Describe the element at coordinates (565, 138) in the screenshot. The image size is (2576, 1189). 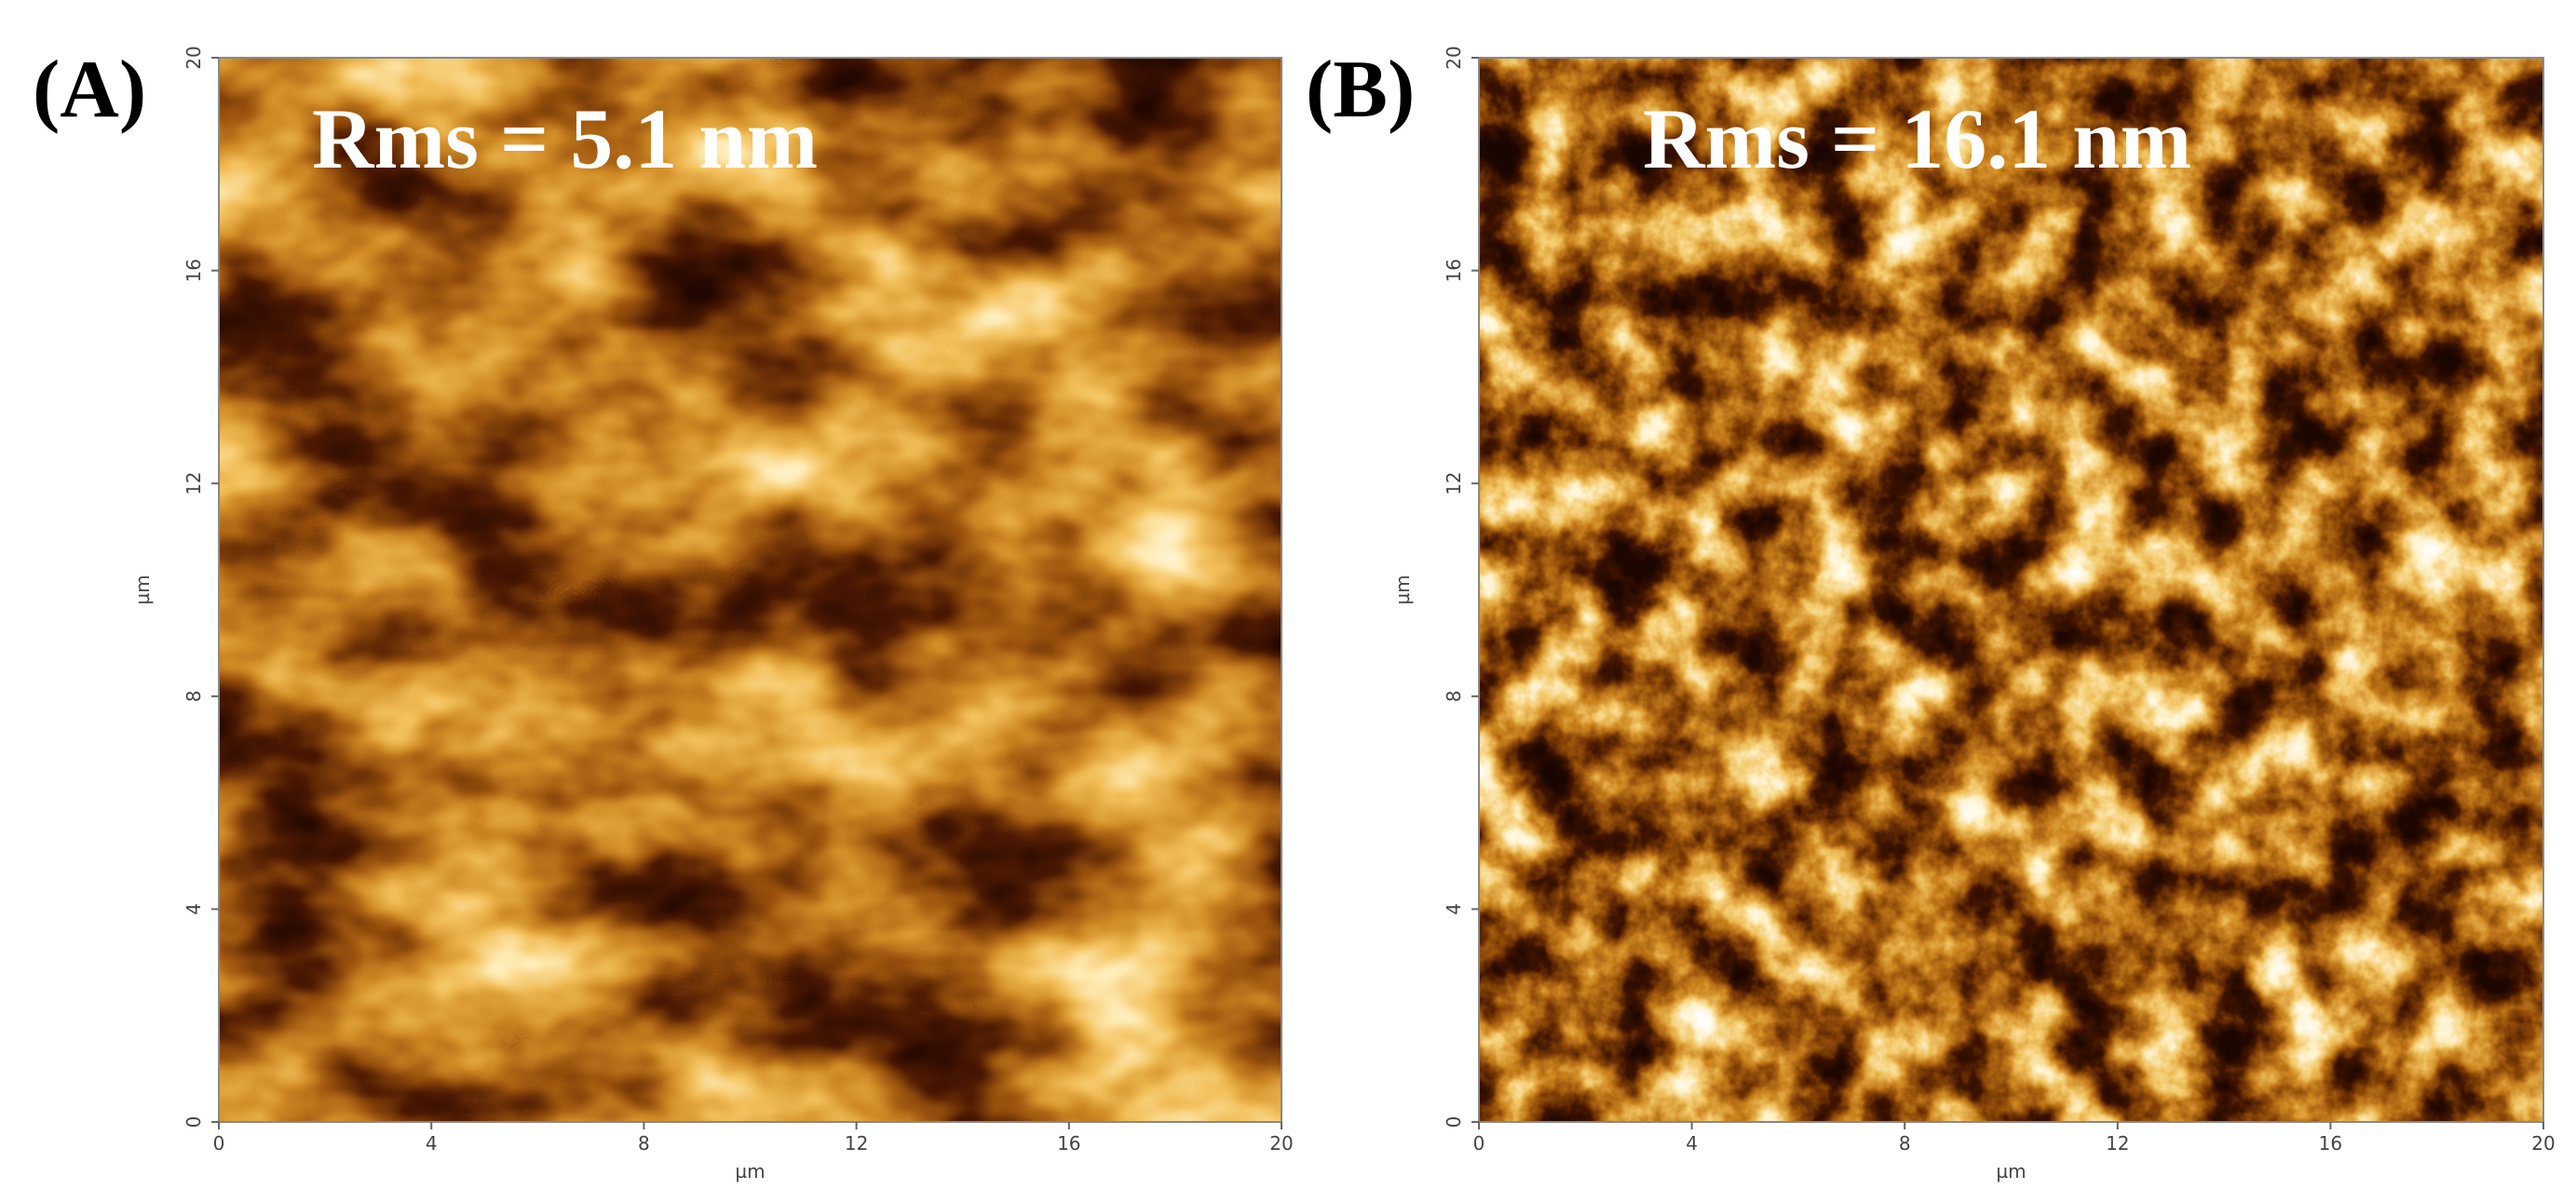
I see `rms-annotation: Rms = 5.1 nm` at that location.